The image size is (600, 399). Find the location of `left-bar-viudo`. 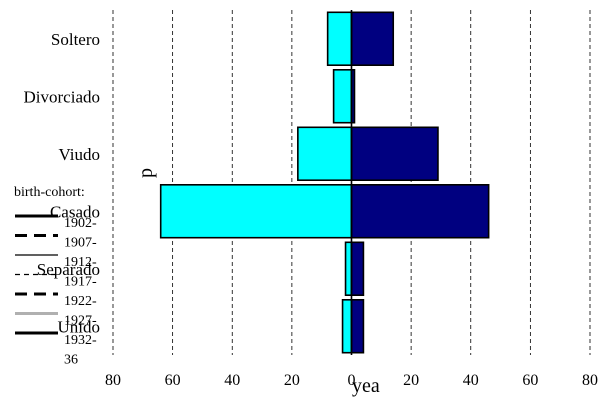

left-bar-viudo is located at coordinates (325, 154).